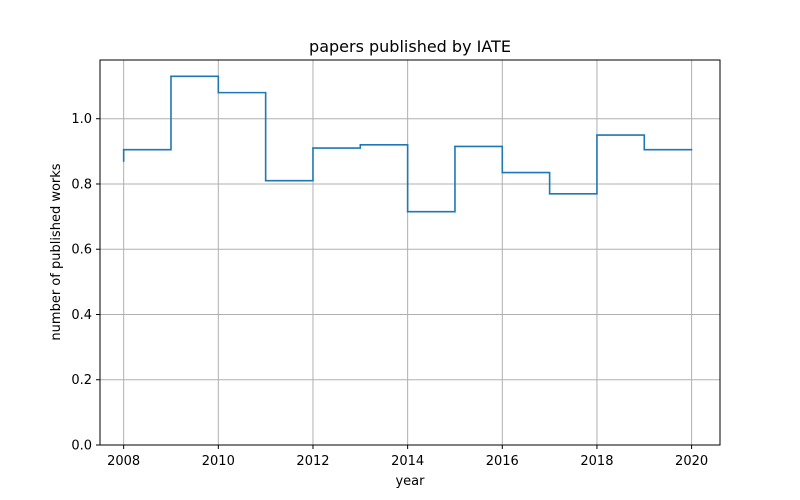  Describe the element at coordinates (81, 380) in the screenshot. I see `y-tick-label: 0.2` at that location.